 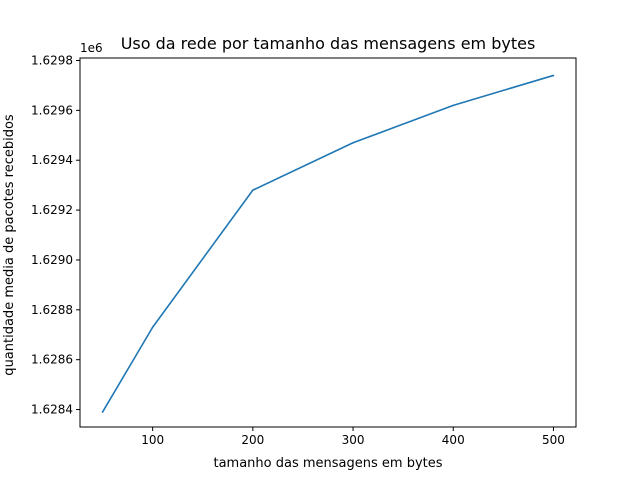 What do you see at coordinates (52, 60) in the screenshot?
I see `y-tick-label: 1.6298` at bounding box center [52, 60].